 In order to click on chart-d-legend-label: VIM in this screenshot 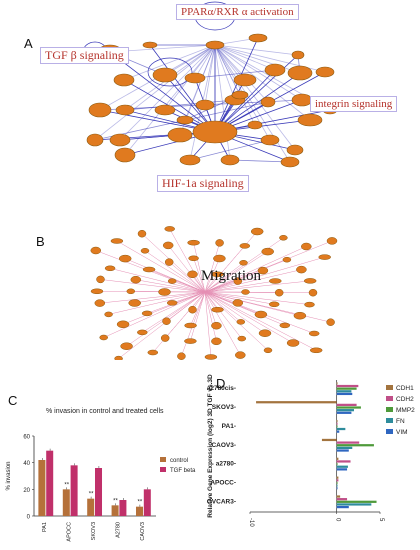, I will do `click(402, 432)`.